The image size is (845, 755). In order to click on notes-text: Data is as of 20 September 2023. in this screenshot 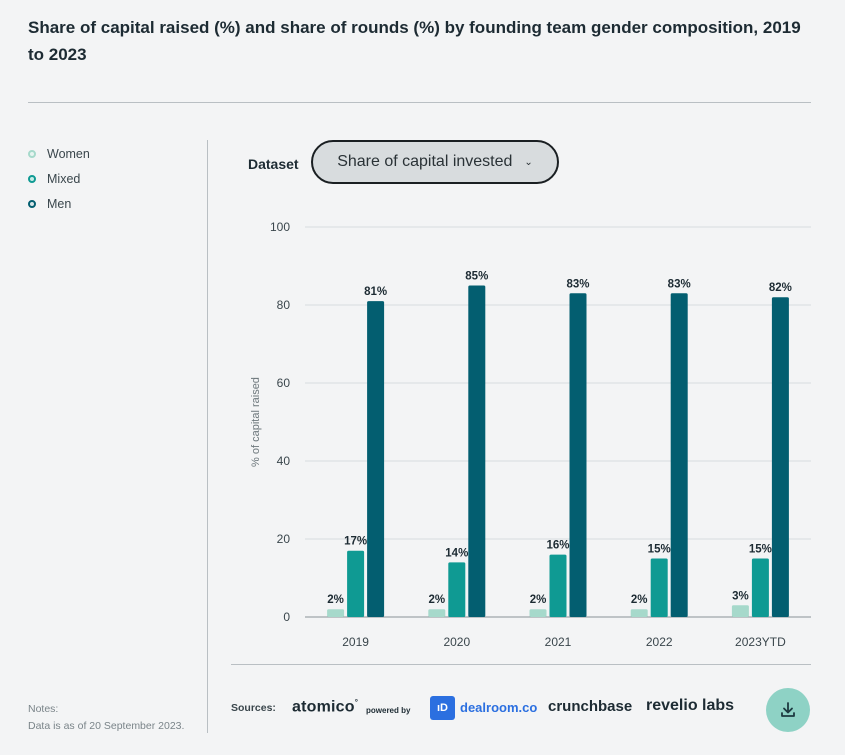, I will do `click(106, 726)`.